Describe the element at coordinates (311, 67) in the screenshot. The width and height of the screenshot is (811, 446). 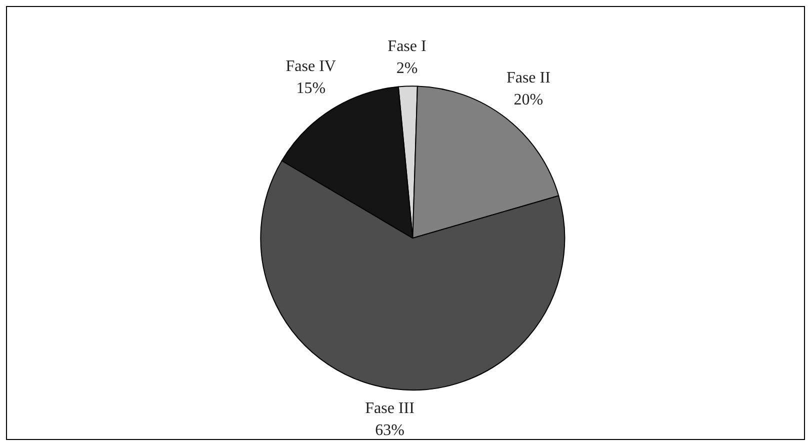
I see `slice-label: Fase IV` at that location.